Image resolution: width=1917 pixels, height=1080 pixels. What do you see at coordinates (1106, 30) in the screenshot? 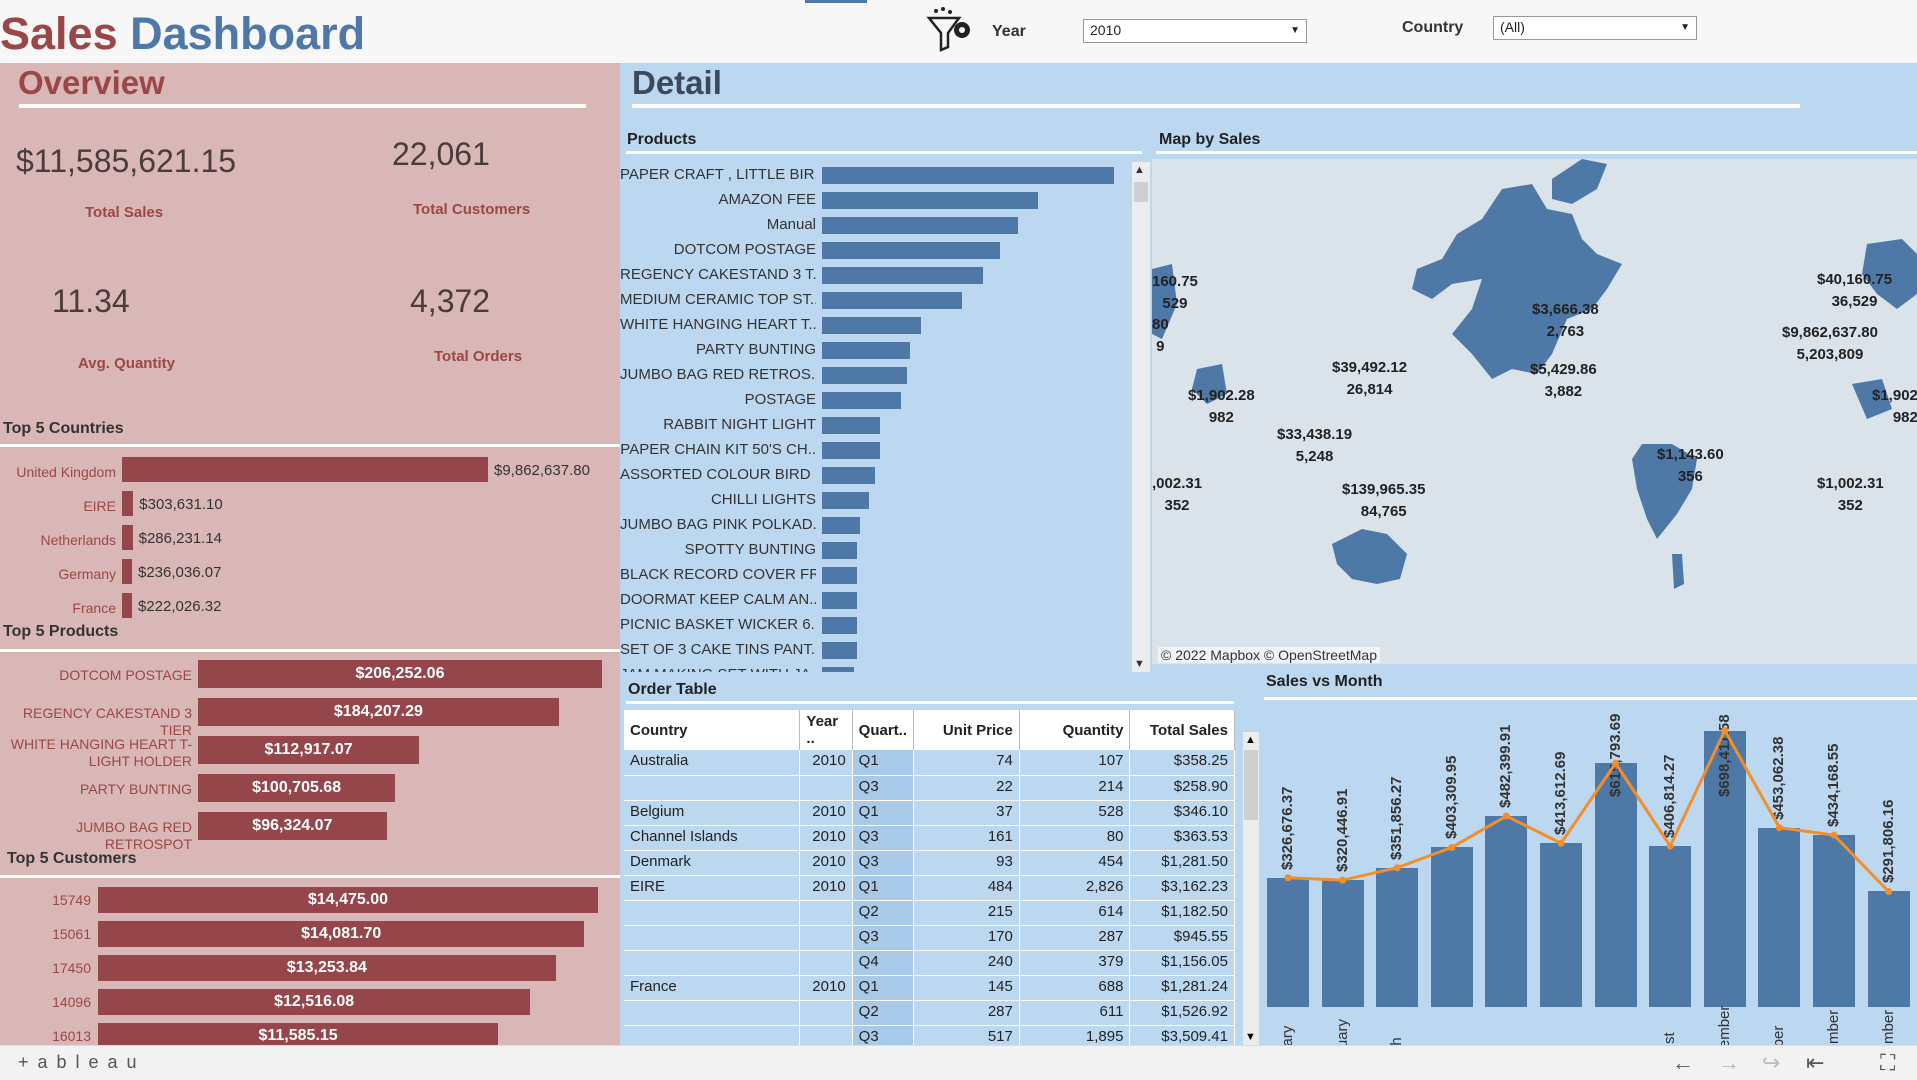
I see `year-dropdown-value: 2010` at bounding box center [1106, 30].